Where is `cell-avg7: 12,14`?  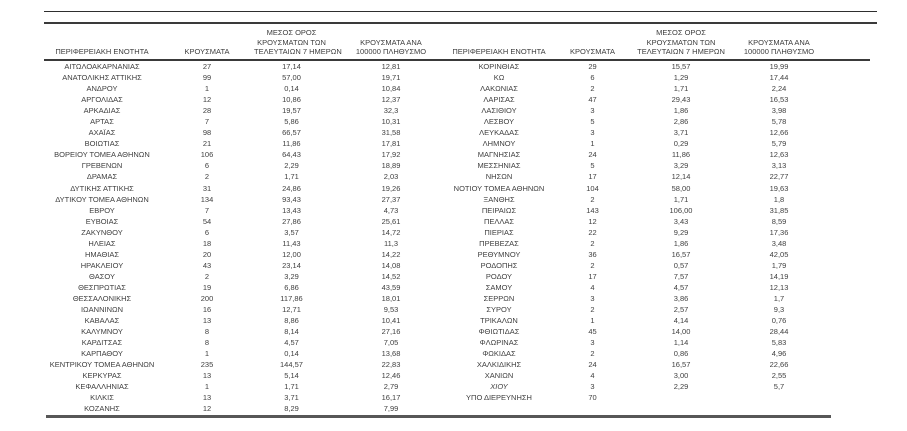
cell-avg7: 12,14 is located at coordinates (681, 177).